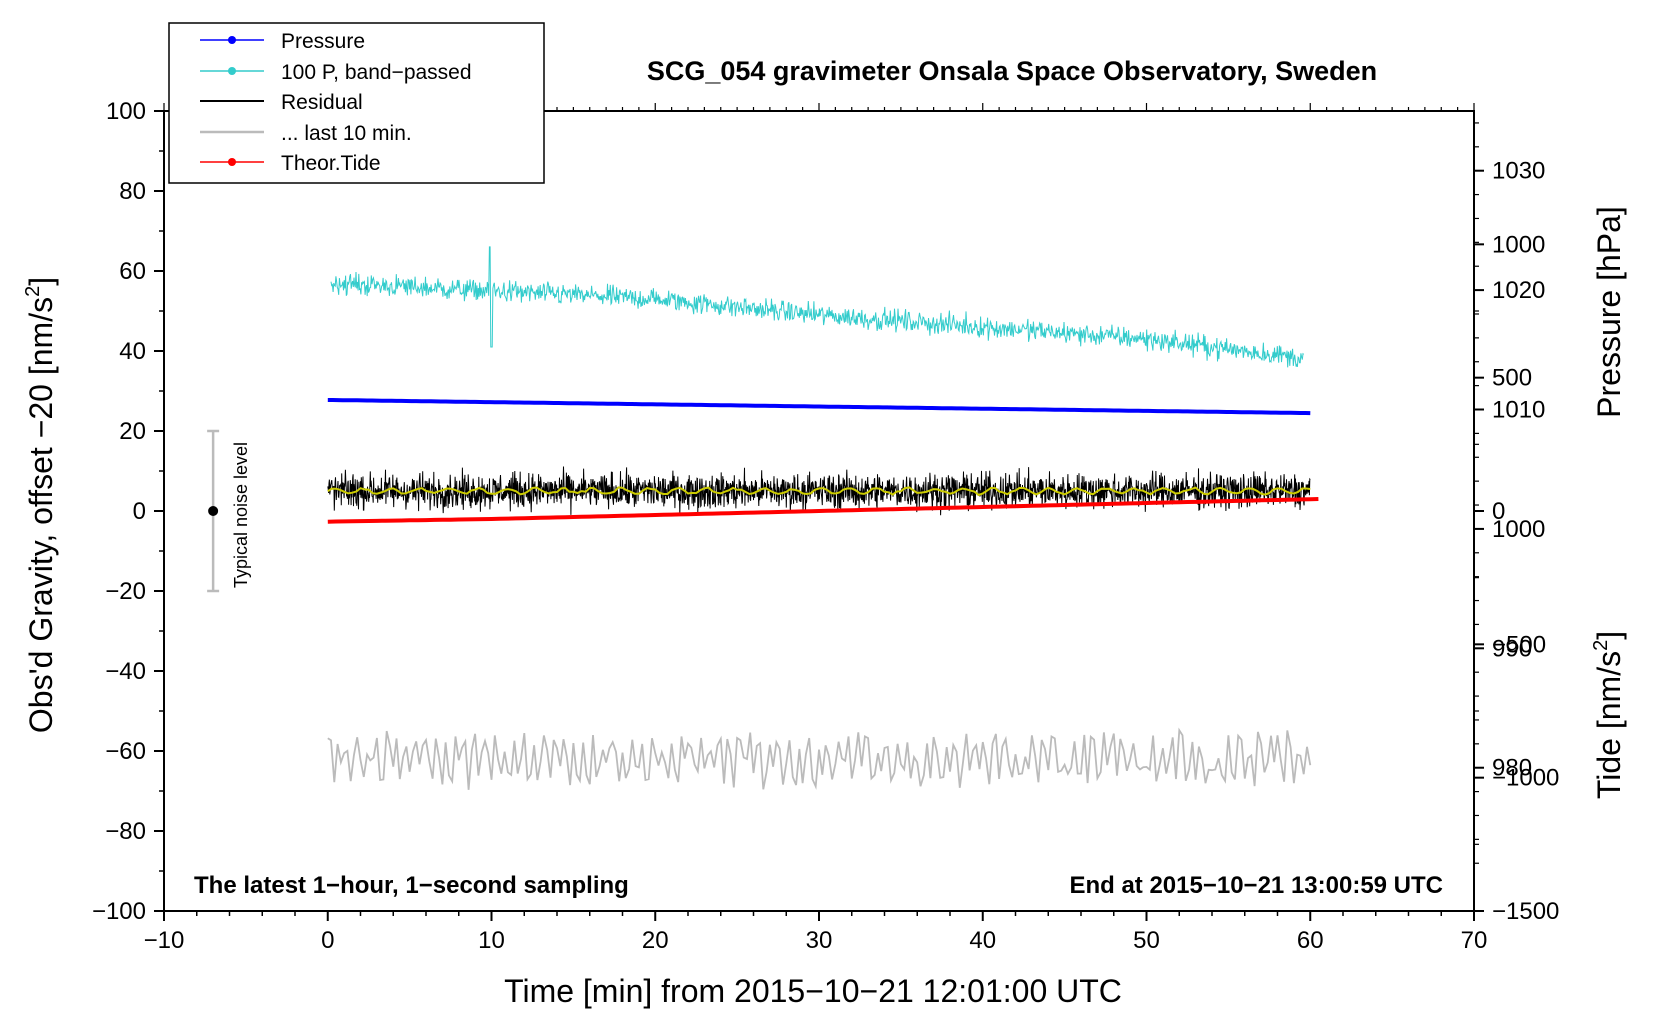 Image resolution: width=1660 pixels, height=1020 pixels. Describe the element at coordinates (327, 940) in the screenshot. I see `x-tick-label: 0` at that location.